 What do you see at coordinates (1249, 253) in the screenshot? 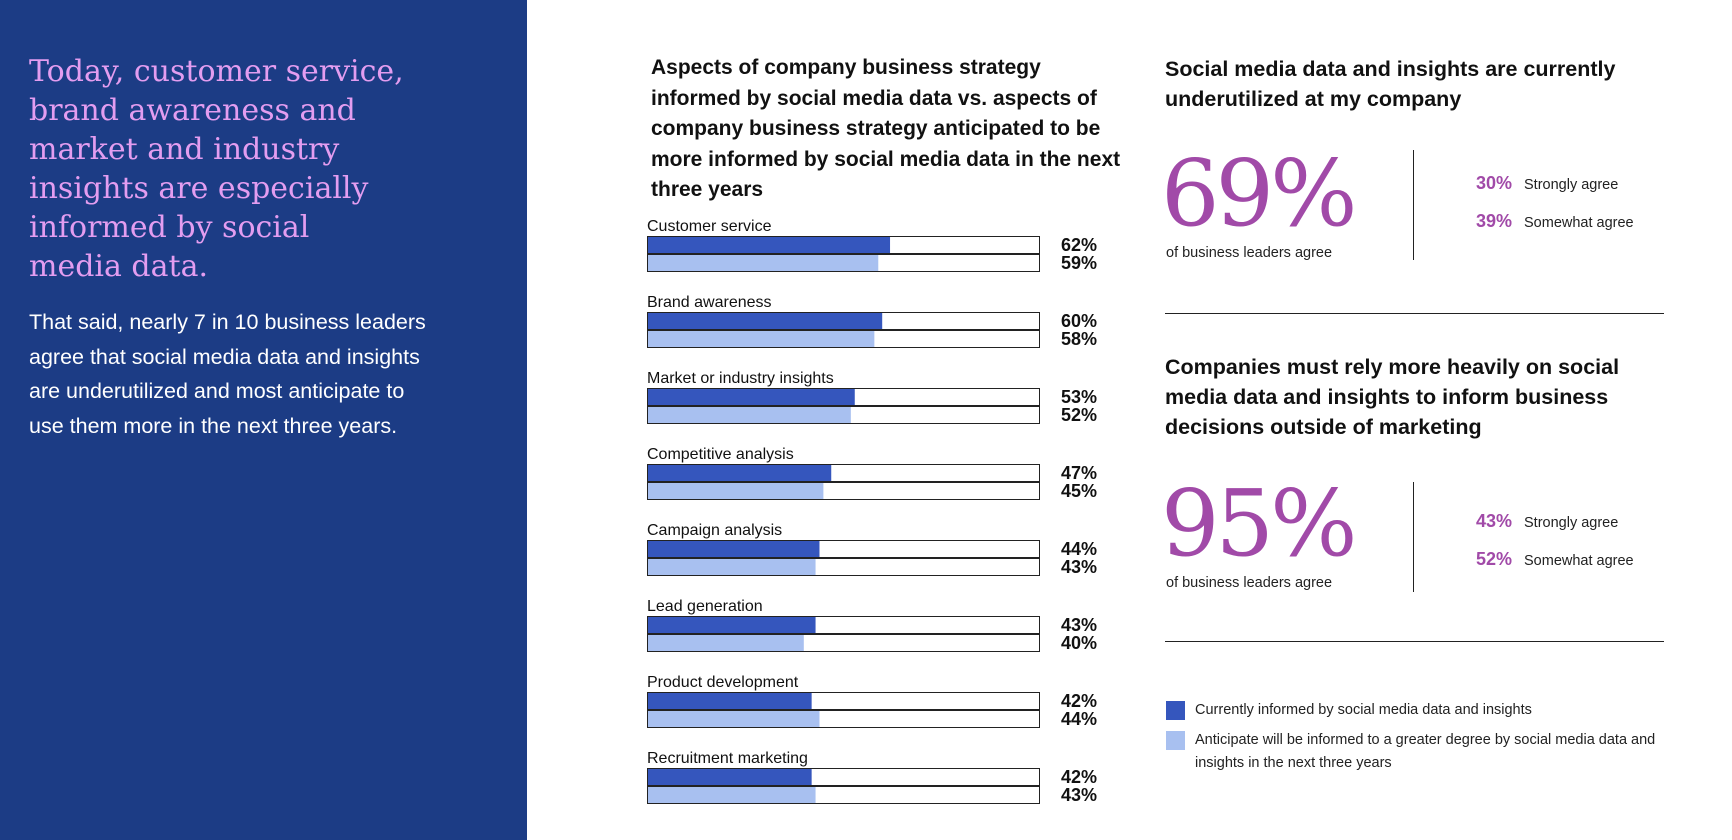
I see `stat1-subtext: of business leaders agree` at bounding box center [1249, 253].